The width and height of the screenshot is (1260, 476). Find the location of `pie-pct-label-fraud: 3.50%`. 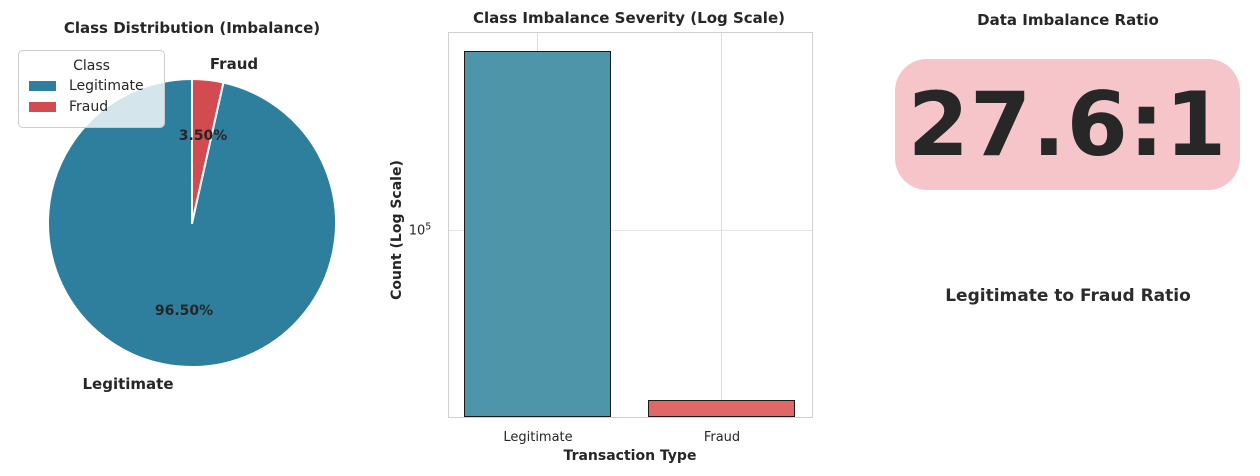

pie-pct-label-fraud: 3.50% is located at coordinates (203, 136).